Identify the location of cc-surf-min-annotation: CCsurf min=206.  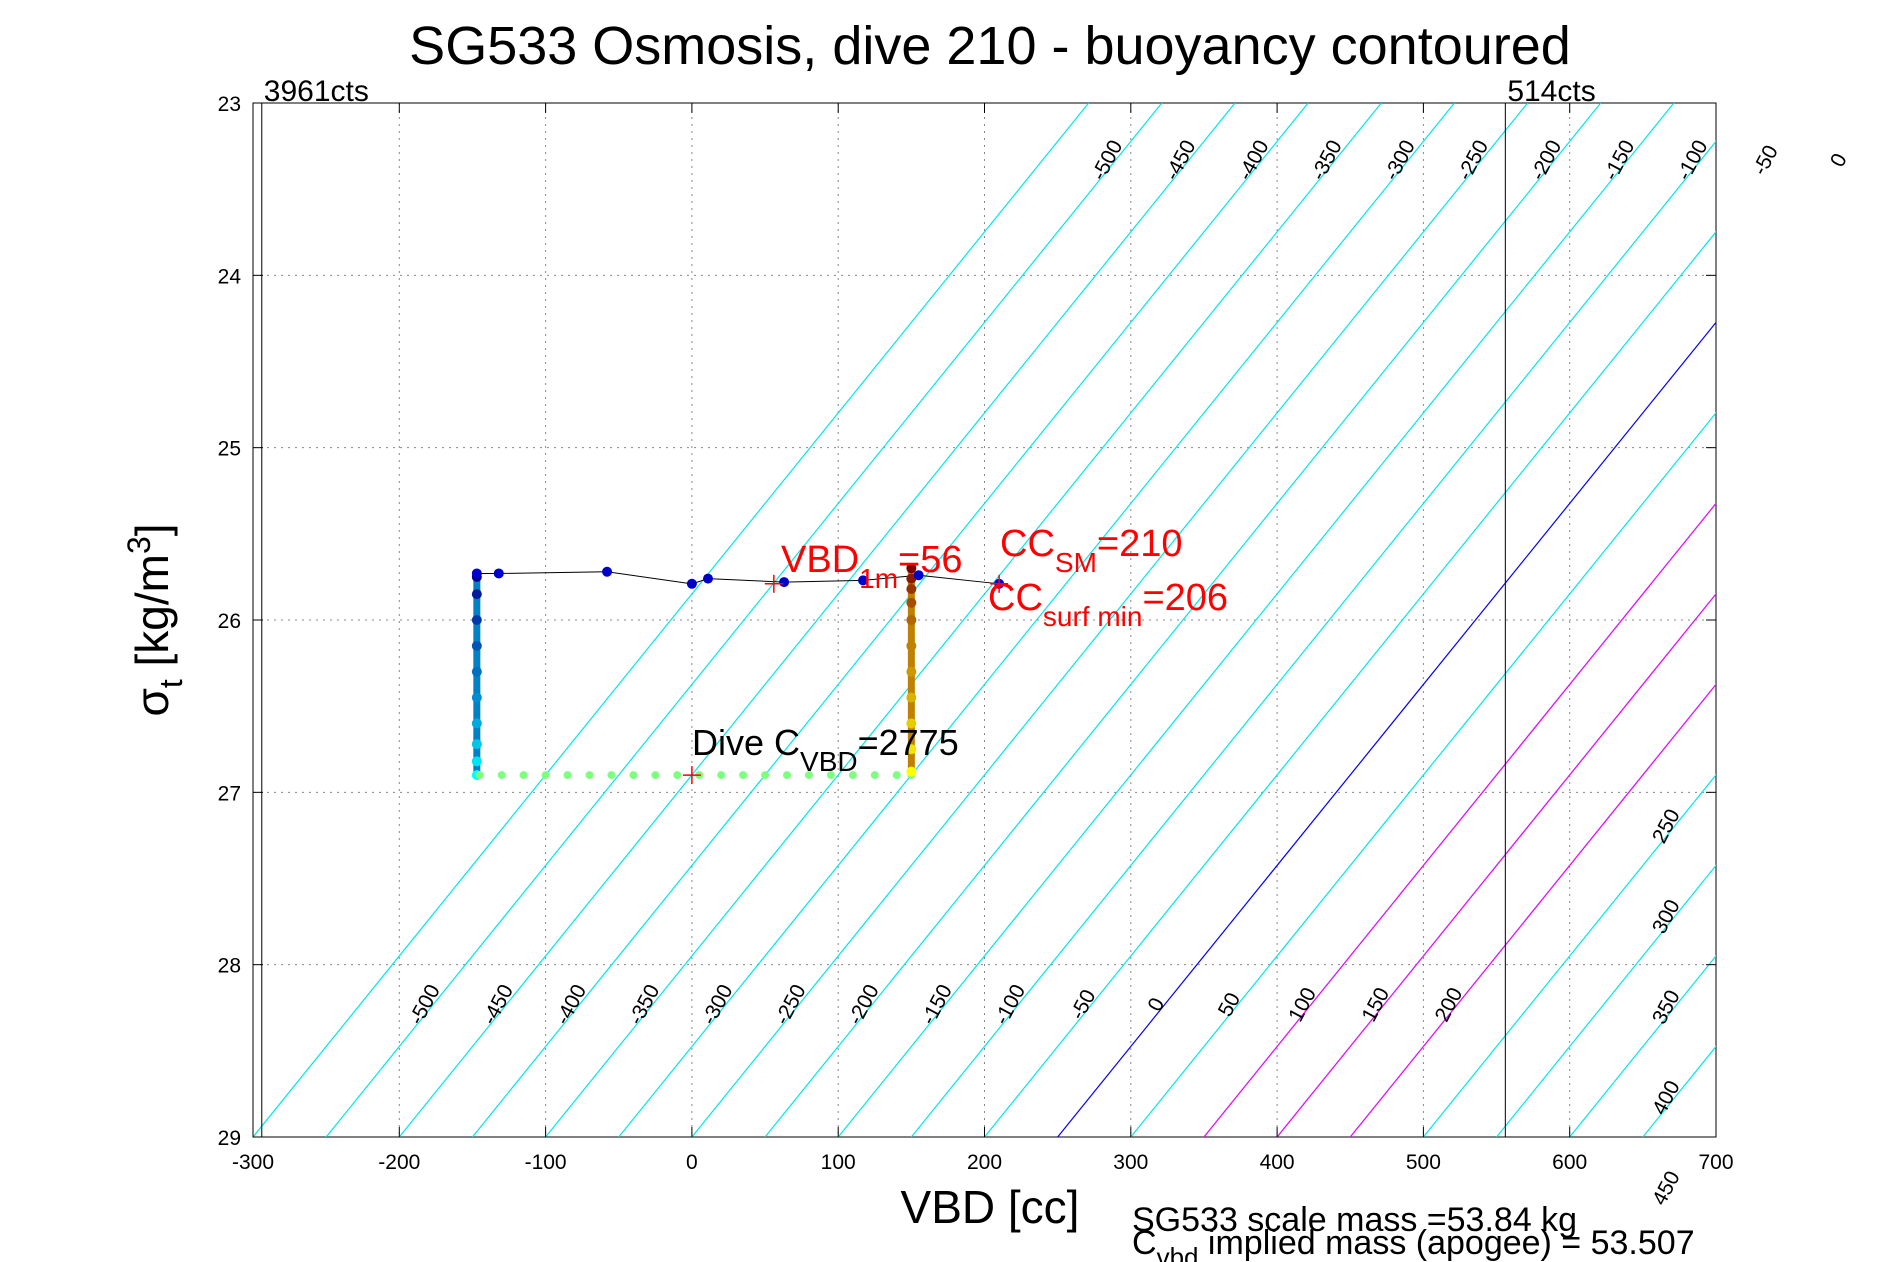
(1108, 604).